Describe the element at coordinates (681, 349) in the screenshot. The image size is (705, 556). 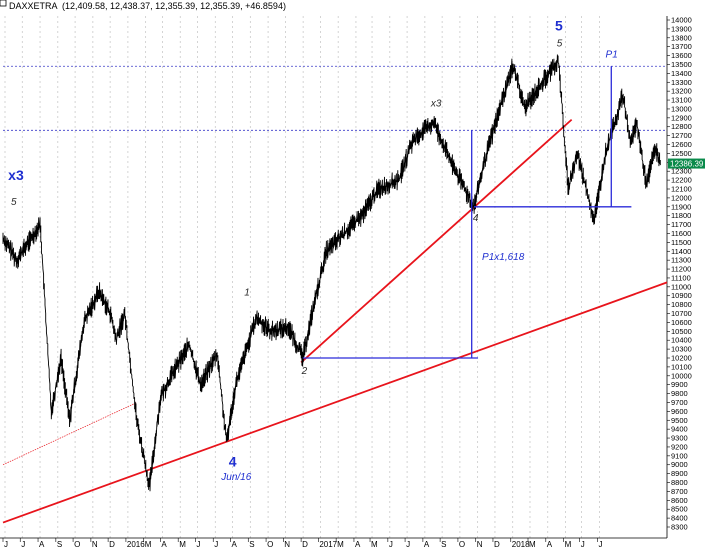
I see `y-tick-label: 10300` at that location.